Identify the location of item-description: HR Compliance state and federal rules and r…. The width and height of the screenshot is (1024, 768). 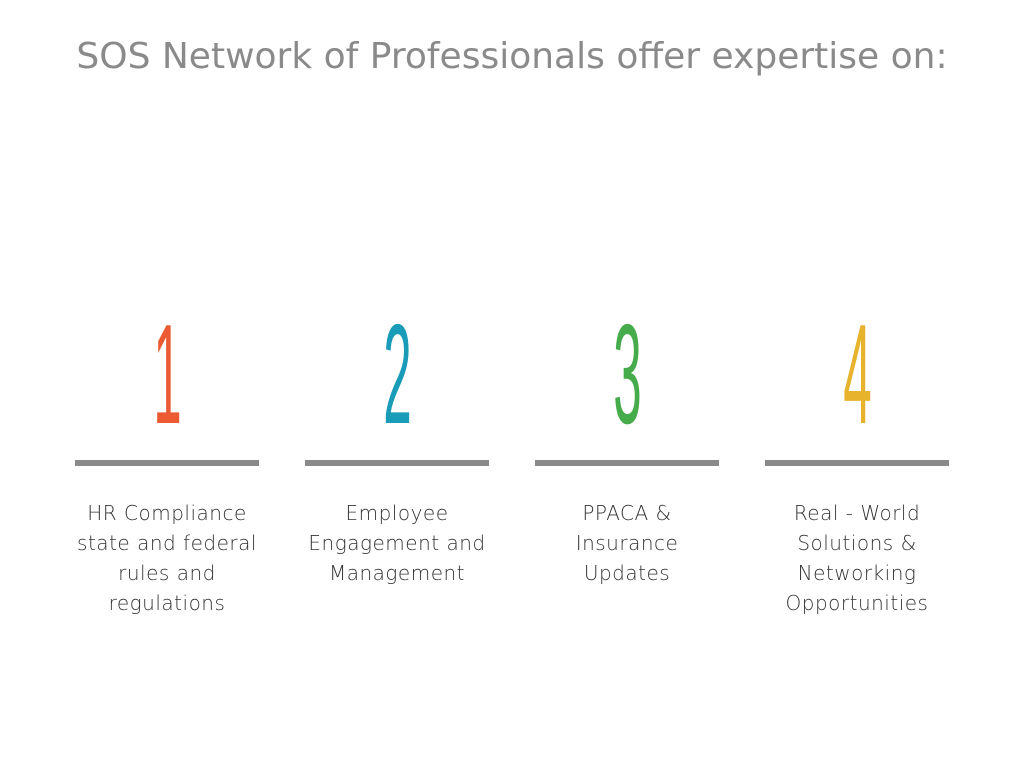
(167, 558).